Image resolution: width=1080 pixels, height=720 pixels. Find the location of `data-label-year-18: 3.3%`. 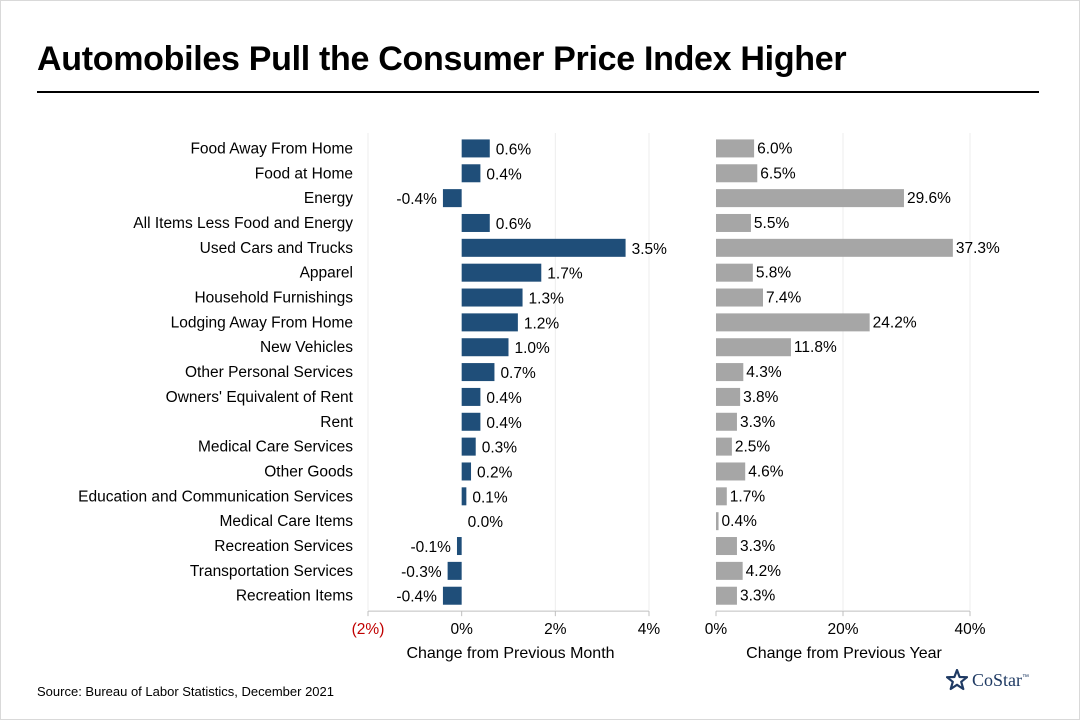

data-label-year-18: 3.3% is located at coordinates (758, 596).